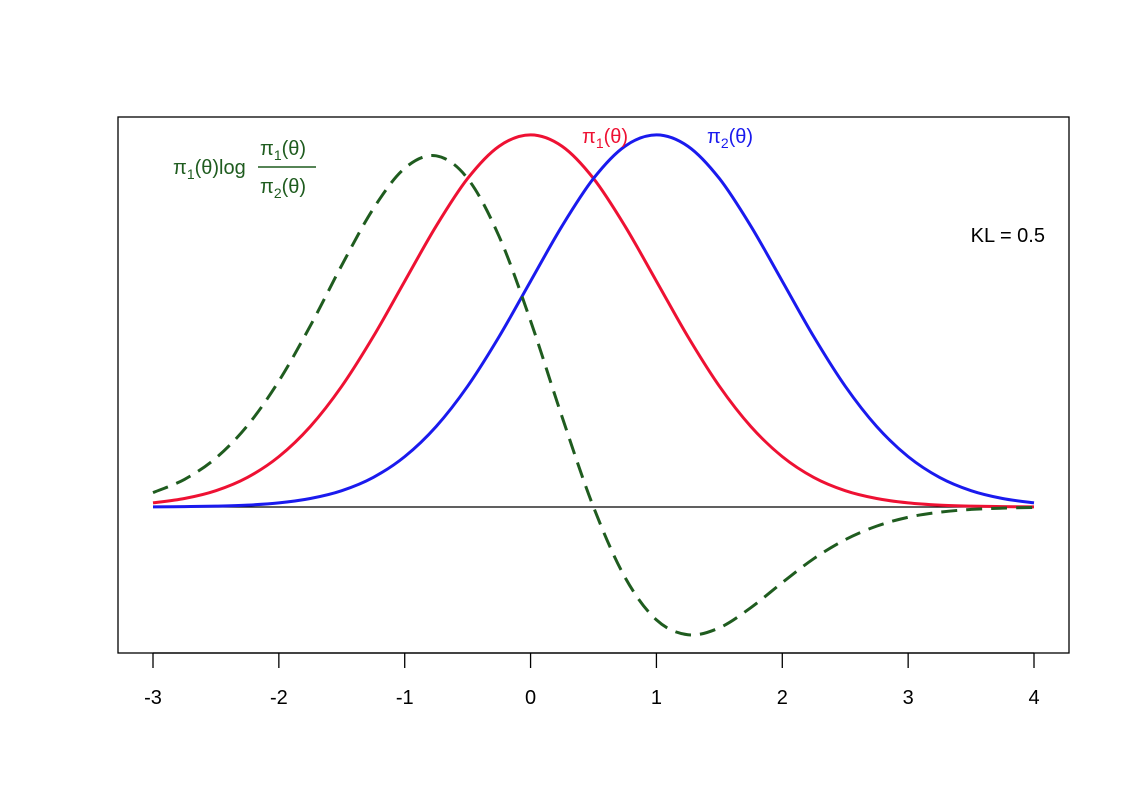 The width and height of the screenshot is (1130, 800). What do you see at coordinates (1008, 236) in the screenshot?
I see `kl-annotation: KL = 0.5` at bounding box center [1008, 236].